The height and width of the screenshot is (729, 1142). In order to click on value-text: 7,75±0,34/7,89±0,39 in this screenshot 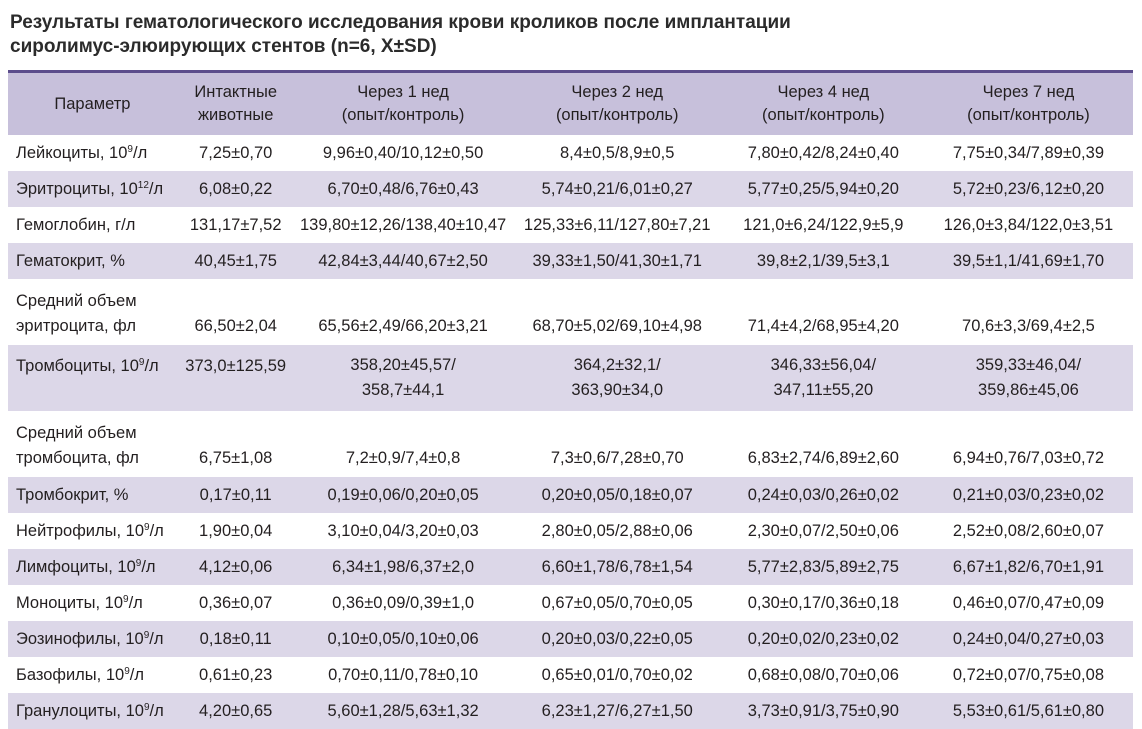, I will do `click(1028, 152)`.